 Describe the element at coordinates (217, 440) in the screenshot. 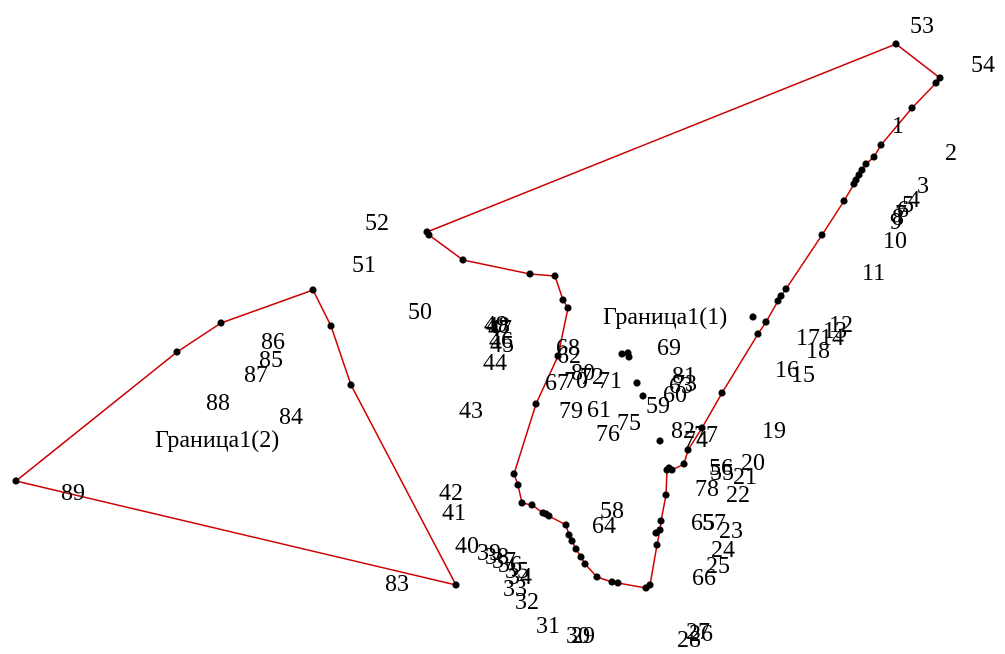

I see `boundary-title-2: Граница1(2)` at that location.